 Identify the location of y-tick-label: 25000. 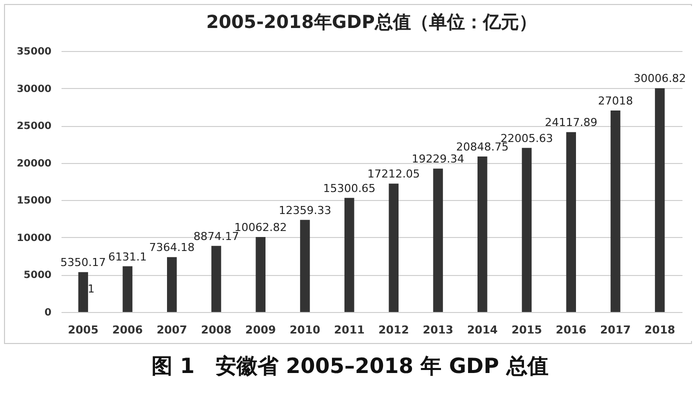
(34, 126).